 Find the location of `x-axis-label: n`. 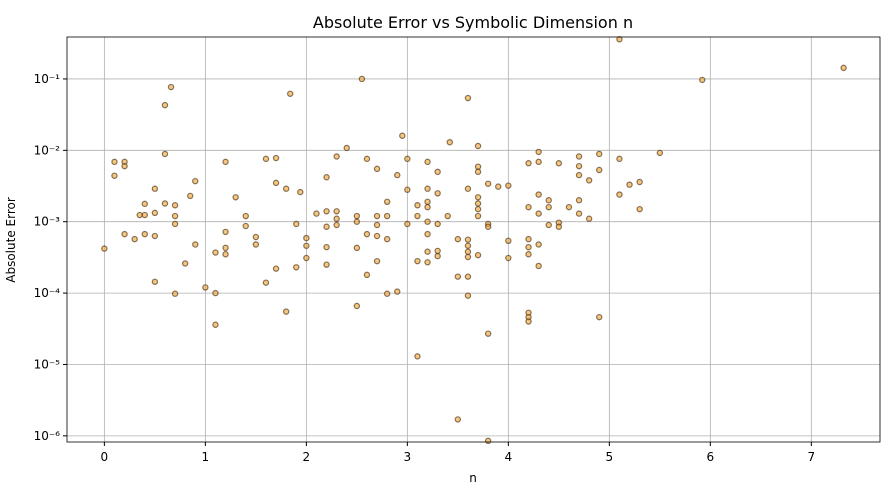

x-axis-label: n is located at coordinates (473, 478).